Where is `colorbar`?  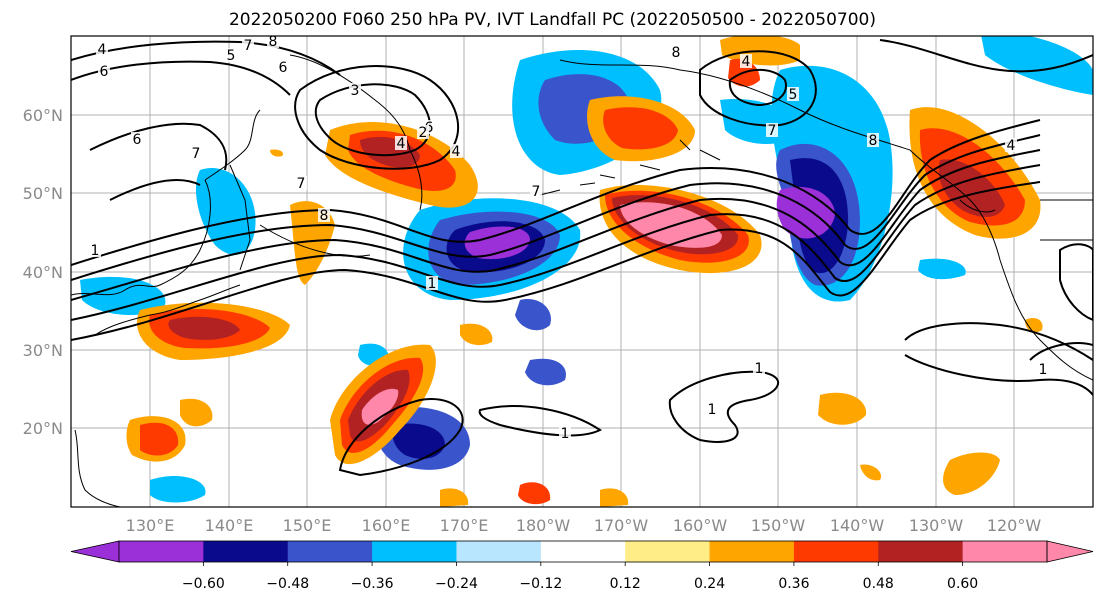
colorbar is located at coordinates (582, 551).